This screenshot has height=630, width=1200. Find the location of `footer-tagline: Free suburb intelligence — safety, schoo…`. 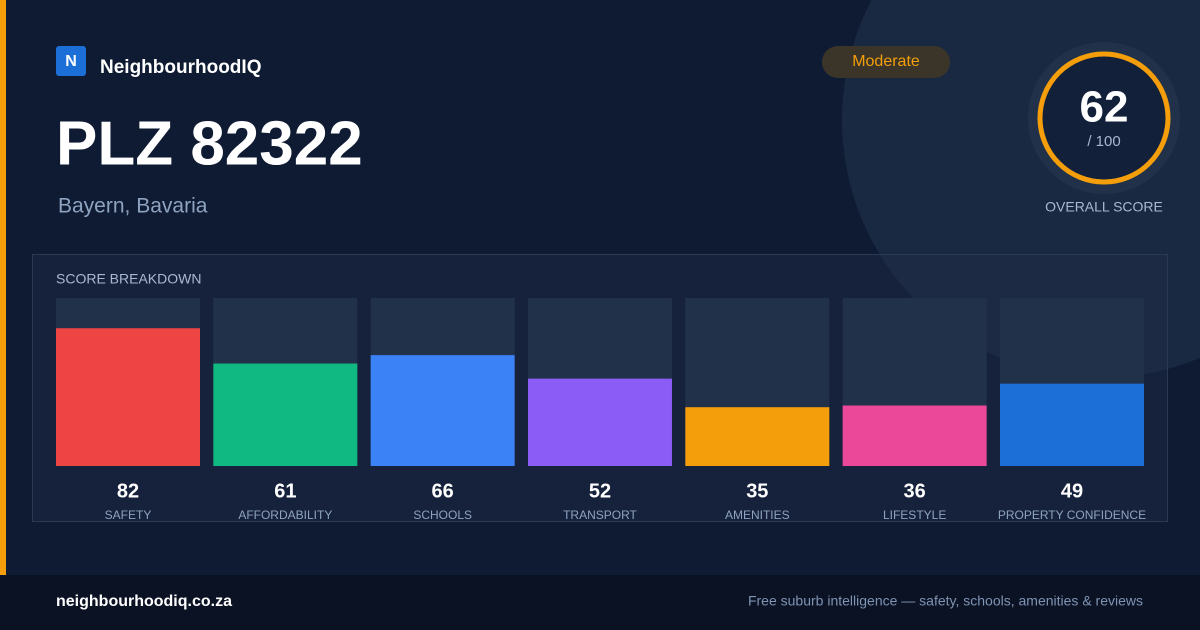

footer-tagline: Free suburb intelligence — safety, schoo… is located at coordinates (945, 601).